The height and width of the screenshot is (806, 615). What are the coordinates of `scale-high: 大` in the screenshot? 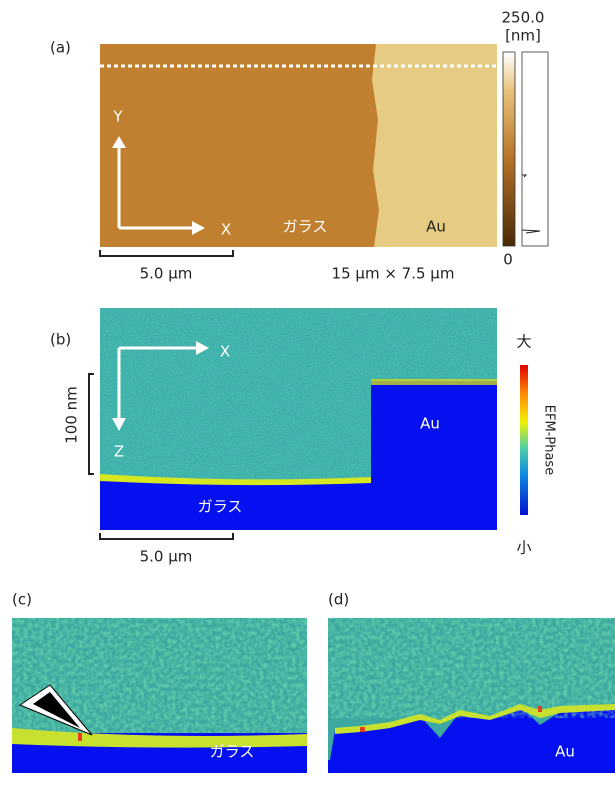 It's located at (523, 342).